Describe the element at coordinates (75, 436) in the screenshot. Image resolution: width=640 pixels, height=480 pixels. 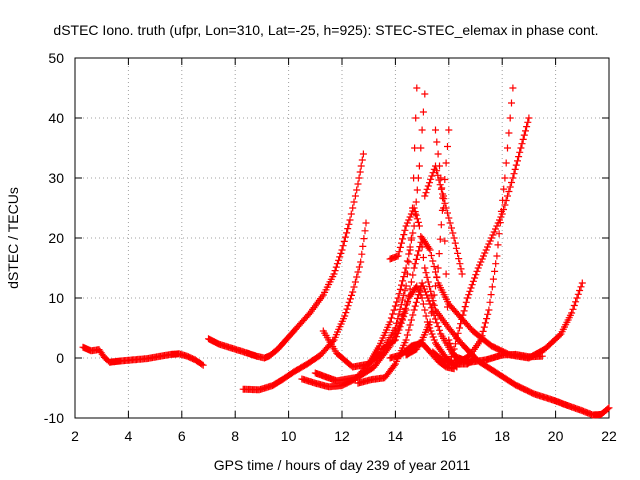
I see `x-tick-label: 2` at that location.